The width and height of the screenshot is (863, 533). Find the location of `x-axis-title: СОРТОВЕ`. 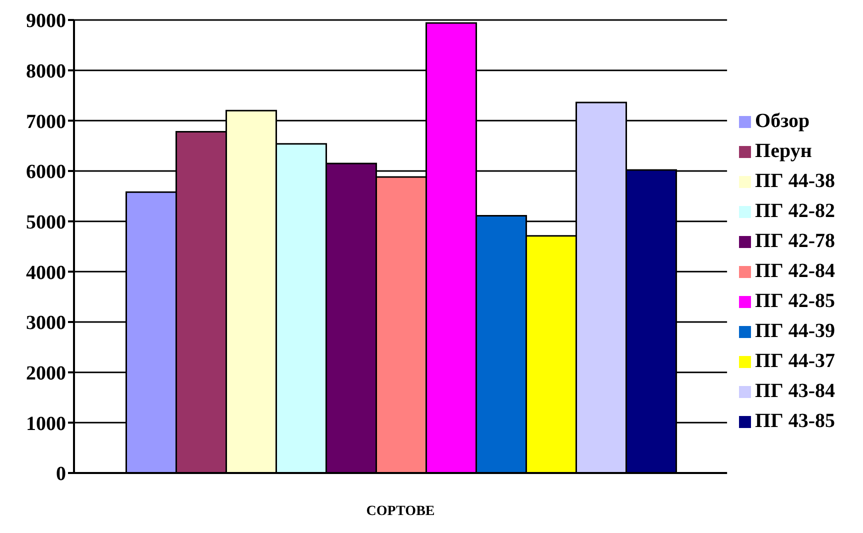

x-axis-title: СОРТОВЕ is located at coordinates (400, 511).